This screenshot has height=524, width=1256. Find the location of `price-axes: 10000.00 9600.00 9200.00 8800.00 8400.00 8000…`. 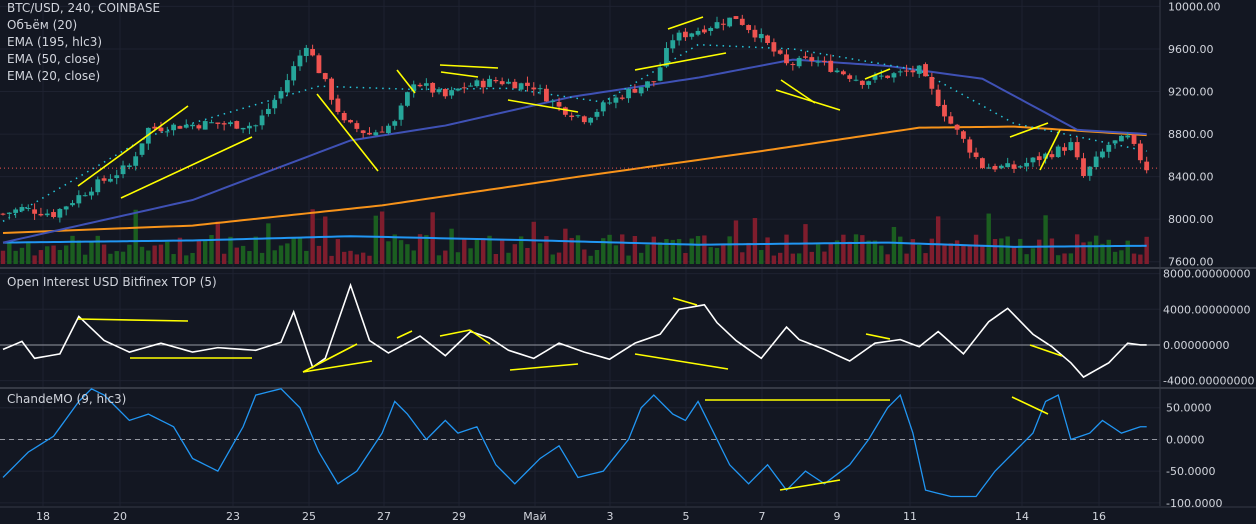

price-axes: 10000.00 9600.00 9200.00 8800.00 8400.00 8000… is located at coordinates (1208, 254).